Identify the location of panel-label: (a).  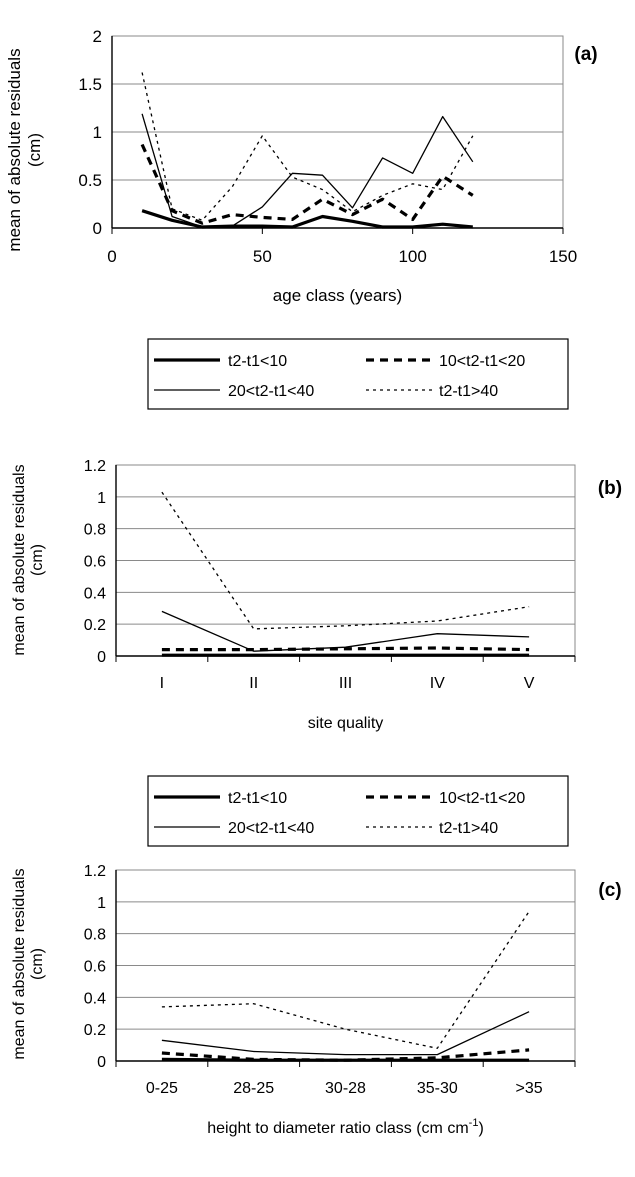
(585, 54).